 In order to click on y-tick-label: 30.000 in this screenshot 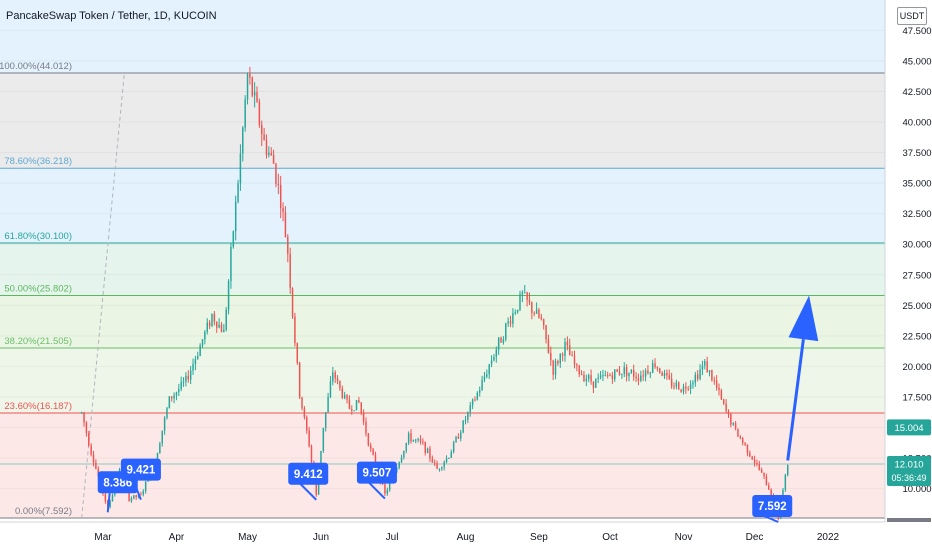, I will do `click(916, 245)`.